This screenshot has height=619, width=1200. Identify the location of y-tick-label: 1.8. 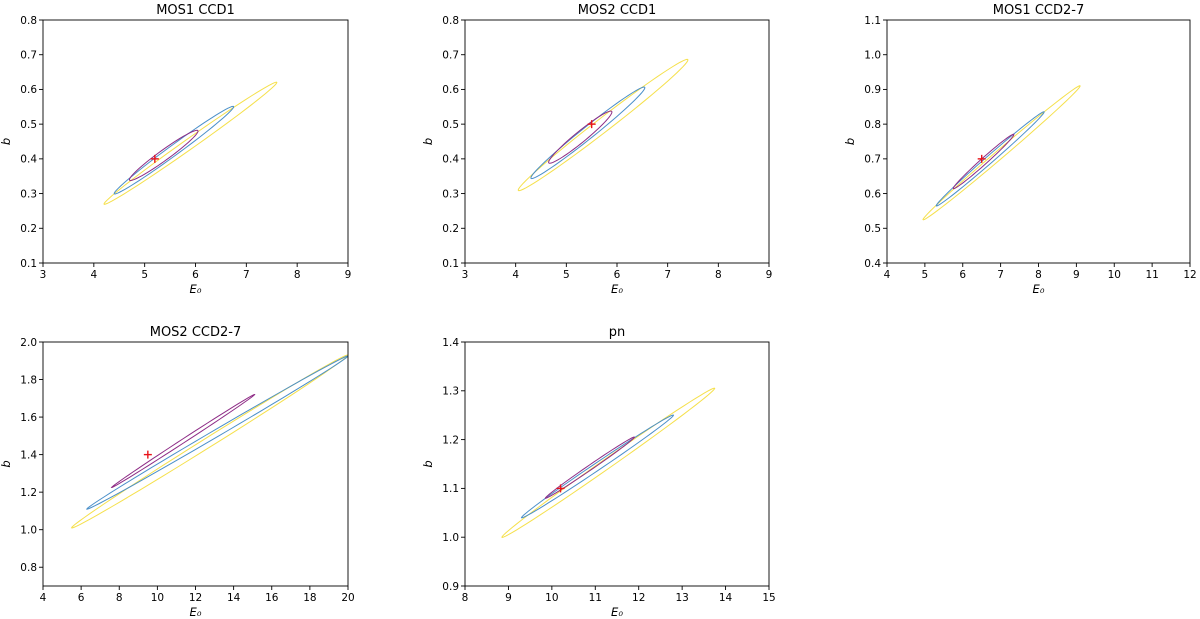
(28, 380).